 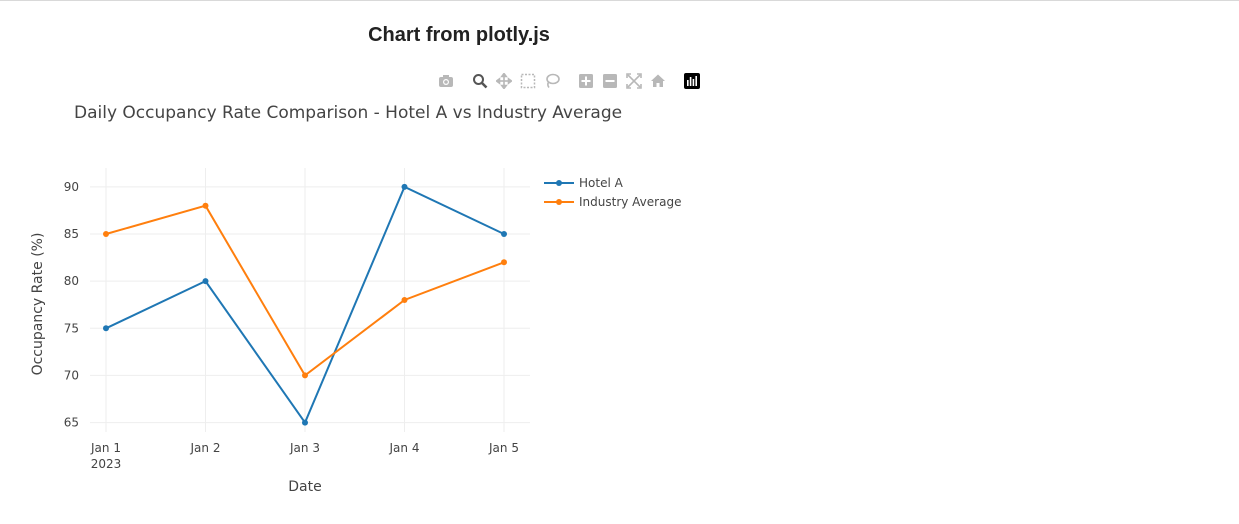 I want to click on zoom-out-icon, so click(x=610, y=81).